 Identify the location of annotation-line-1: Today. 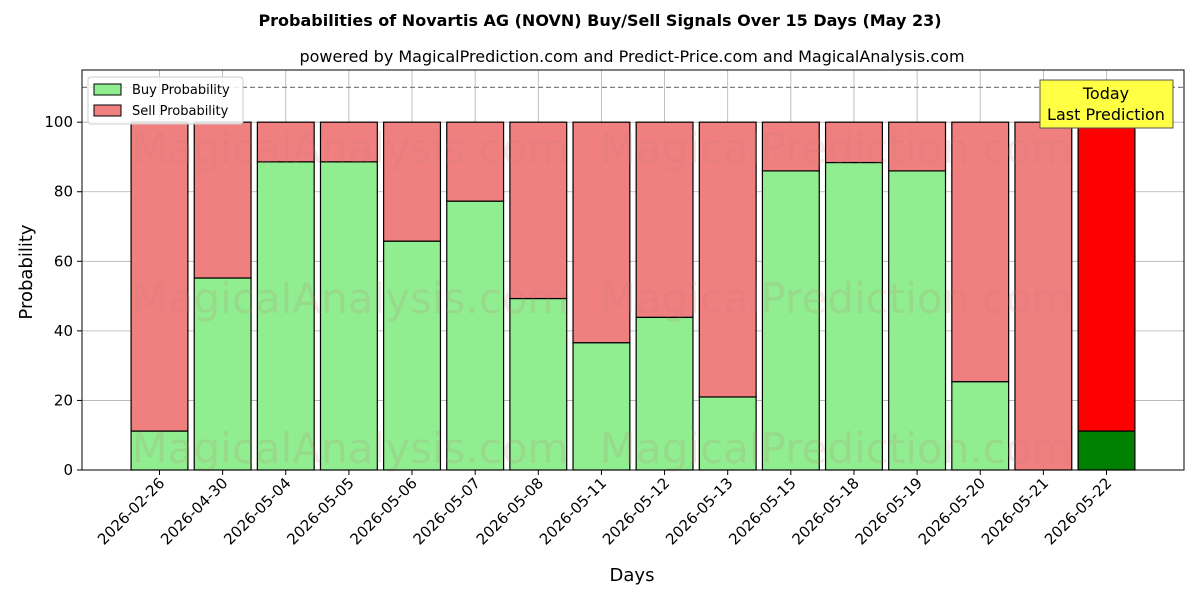
(1105, 93).